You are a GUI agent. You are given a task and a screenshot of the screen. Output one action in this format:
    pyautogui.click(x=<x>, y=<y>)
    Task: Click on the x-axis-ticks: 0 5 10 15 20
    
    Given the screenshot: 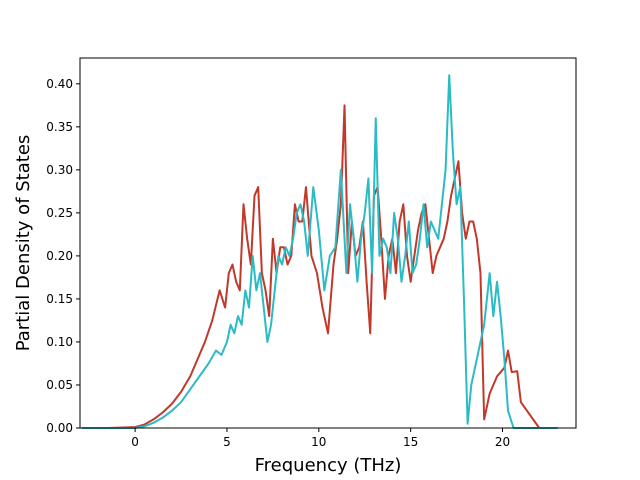 What is the action you would take?
    pyautogui.click(x=320, y=438)
    